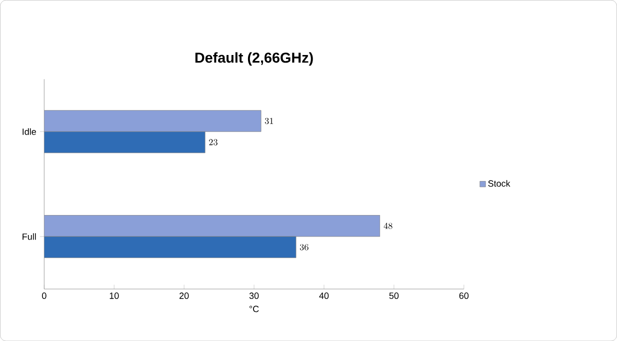 This screenshot has height=341, width=617. I want to click on x-axis-title: °C, so click(254, 309).